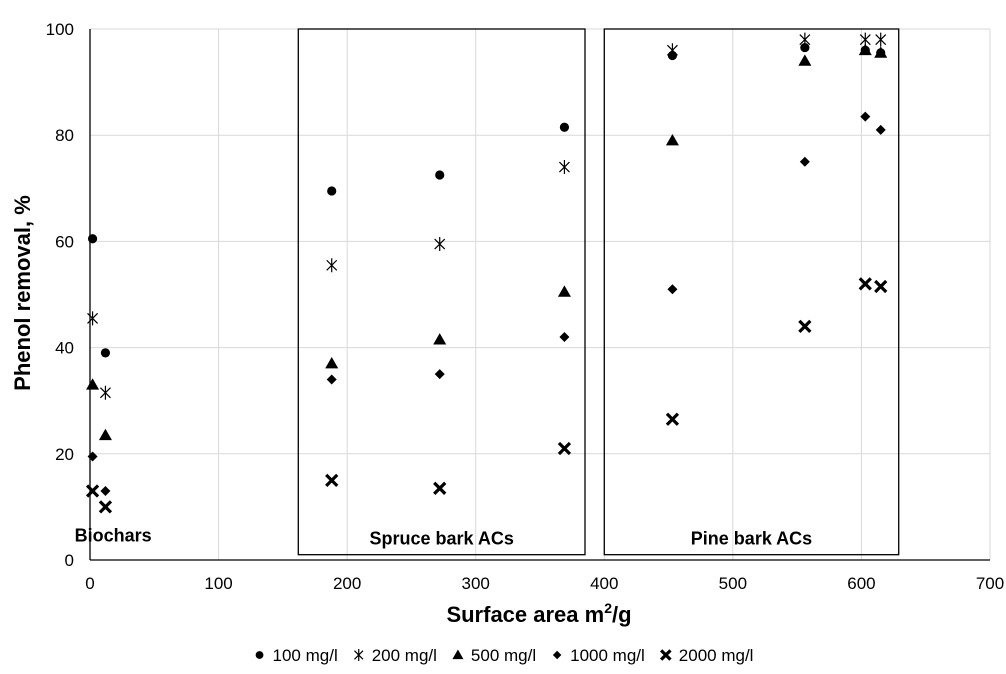 The image size is (1006, 674). I want to click on annotation-layer: Biochars, so click(113, 535).